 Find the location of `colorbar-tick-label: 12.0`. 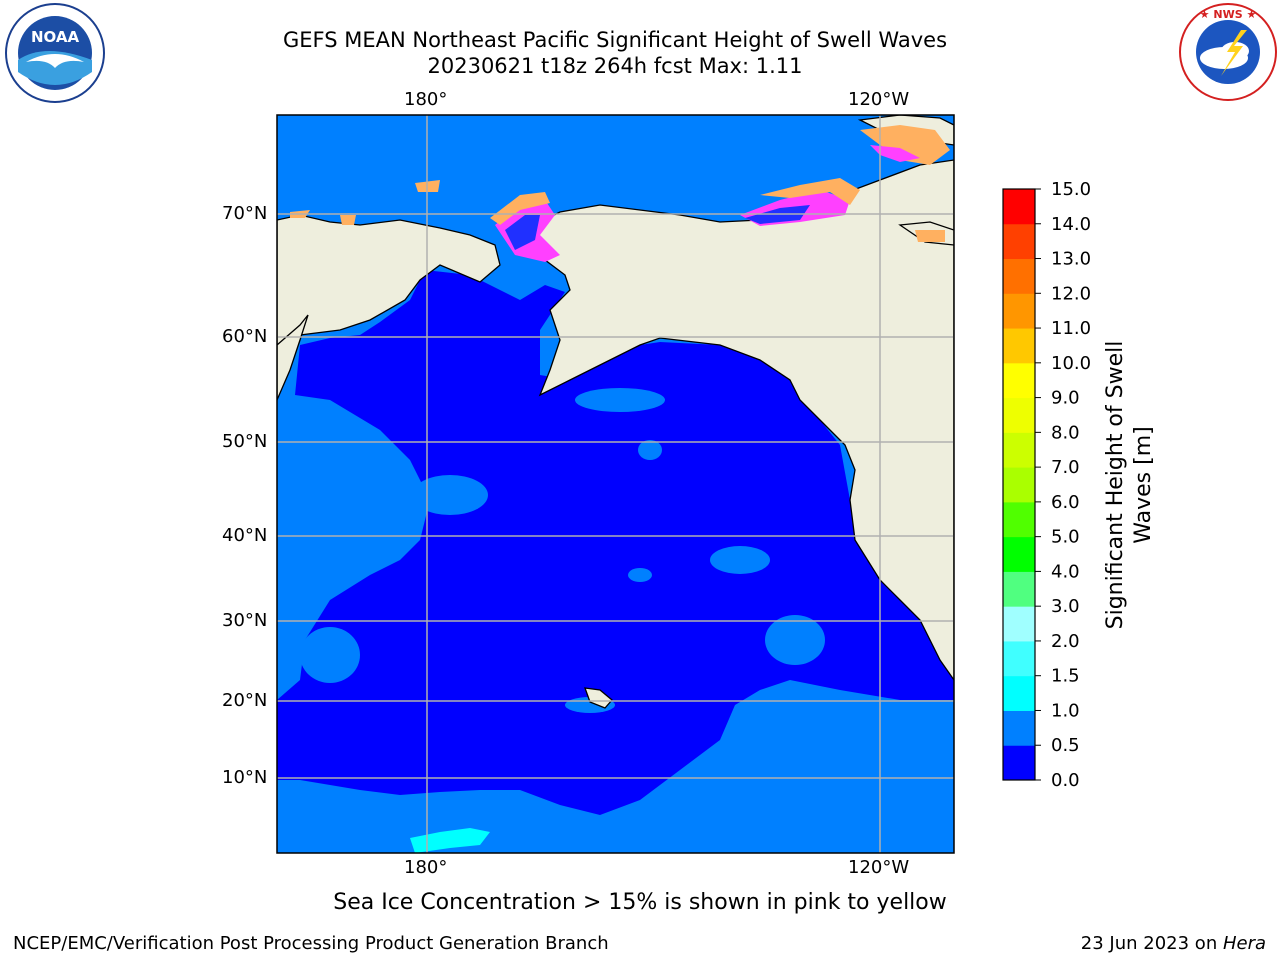

colorbar-tick-label: 12.0 is located at coordinates (1071, 293).